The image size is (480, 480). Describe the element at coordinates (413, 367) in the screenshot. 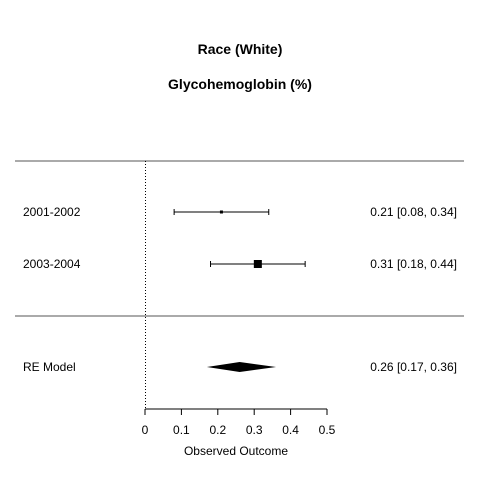

I see `summary-estimate-text: 0.26 [0.17, 0.36]` at that location.